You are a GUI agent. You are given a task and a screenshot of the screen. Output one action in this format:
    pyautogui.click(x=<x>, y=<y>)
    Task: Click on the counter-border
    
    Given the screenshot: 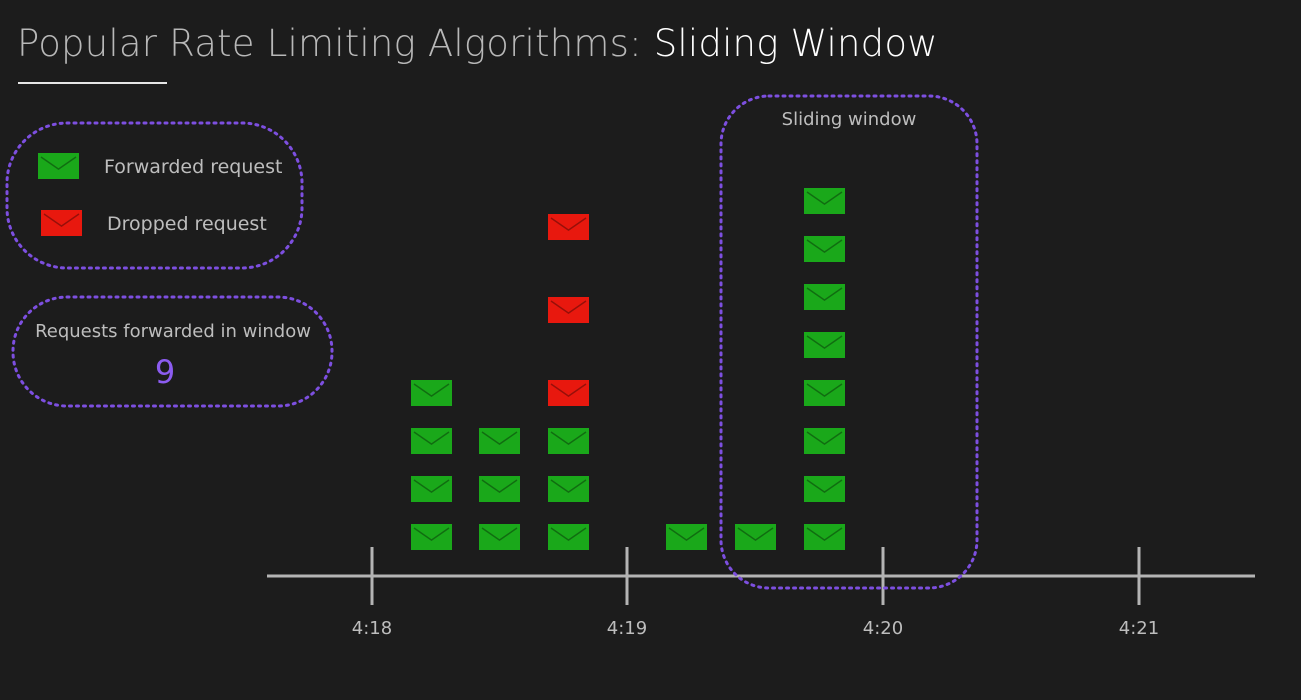 What is the action you would take?
    pyautogui.click(x=172, y=351)
    